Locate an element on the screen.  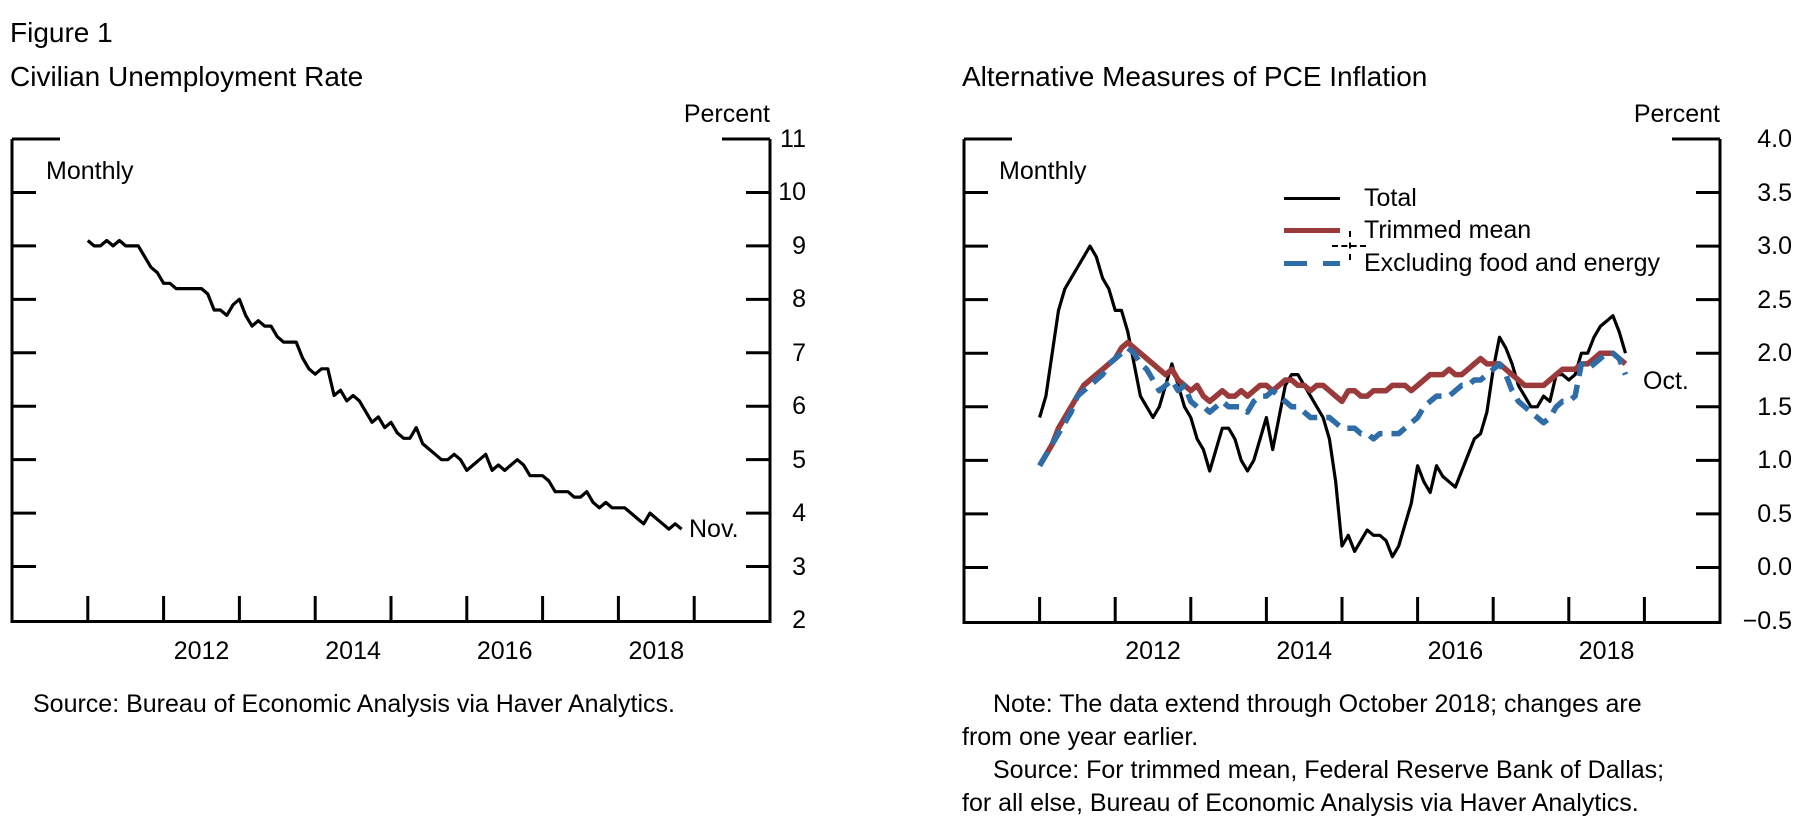
unemployment-chart-y-tick-label: 11 is located at coordinates (793, 139).